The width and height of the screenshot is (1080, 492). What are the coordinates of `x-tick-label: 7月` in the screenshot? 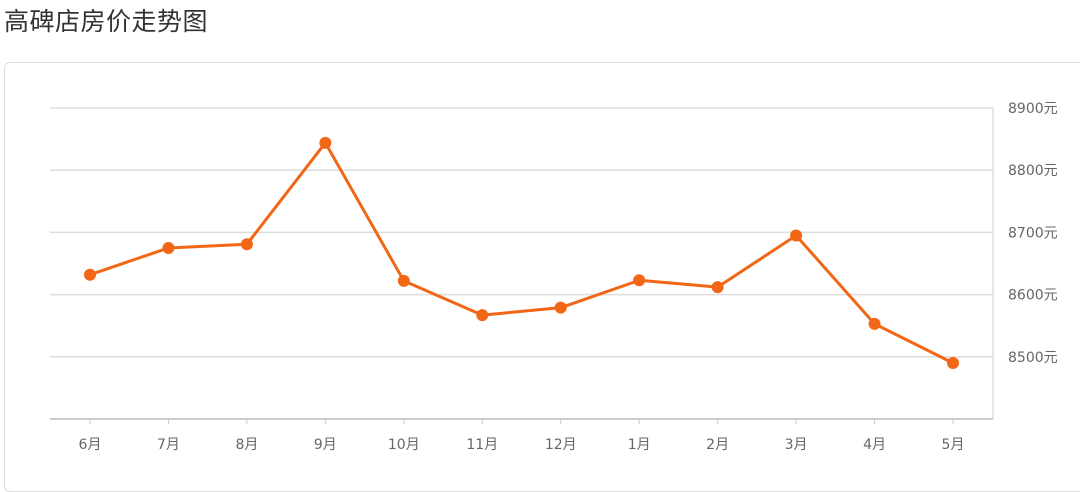 It's located at (168, 445).